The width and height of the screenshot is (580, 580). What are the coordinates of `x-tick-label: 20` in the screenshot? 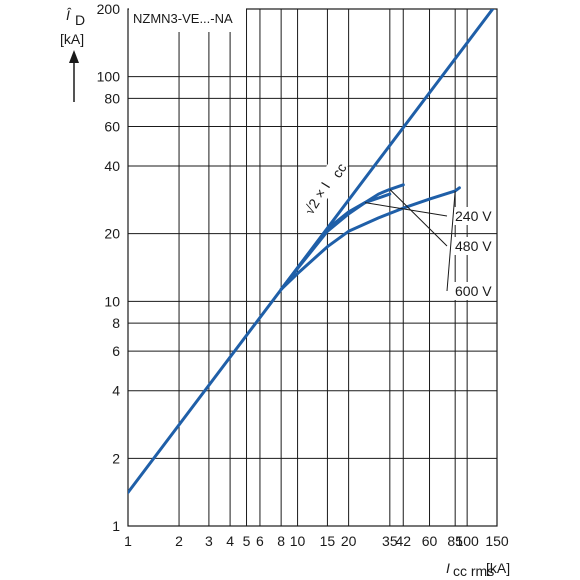 It's located at (349, 541).